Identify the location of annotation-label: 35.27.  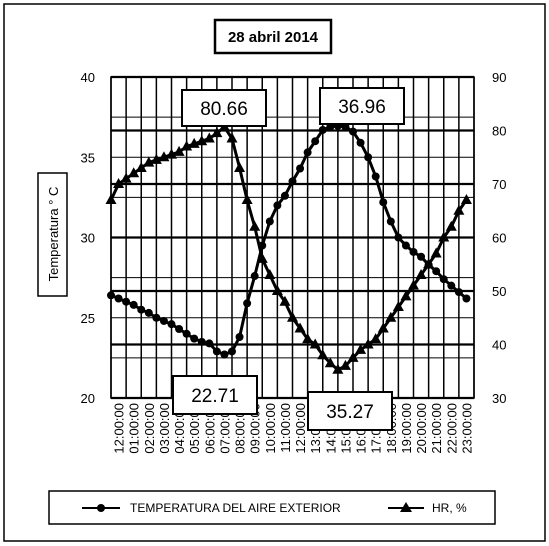
(350, 412).